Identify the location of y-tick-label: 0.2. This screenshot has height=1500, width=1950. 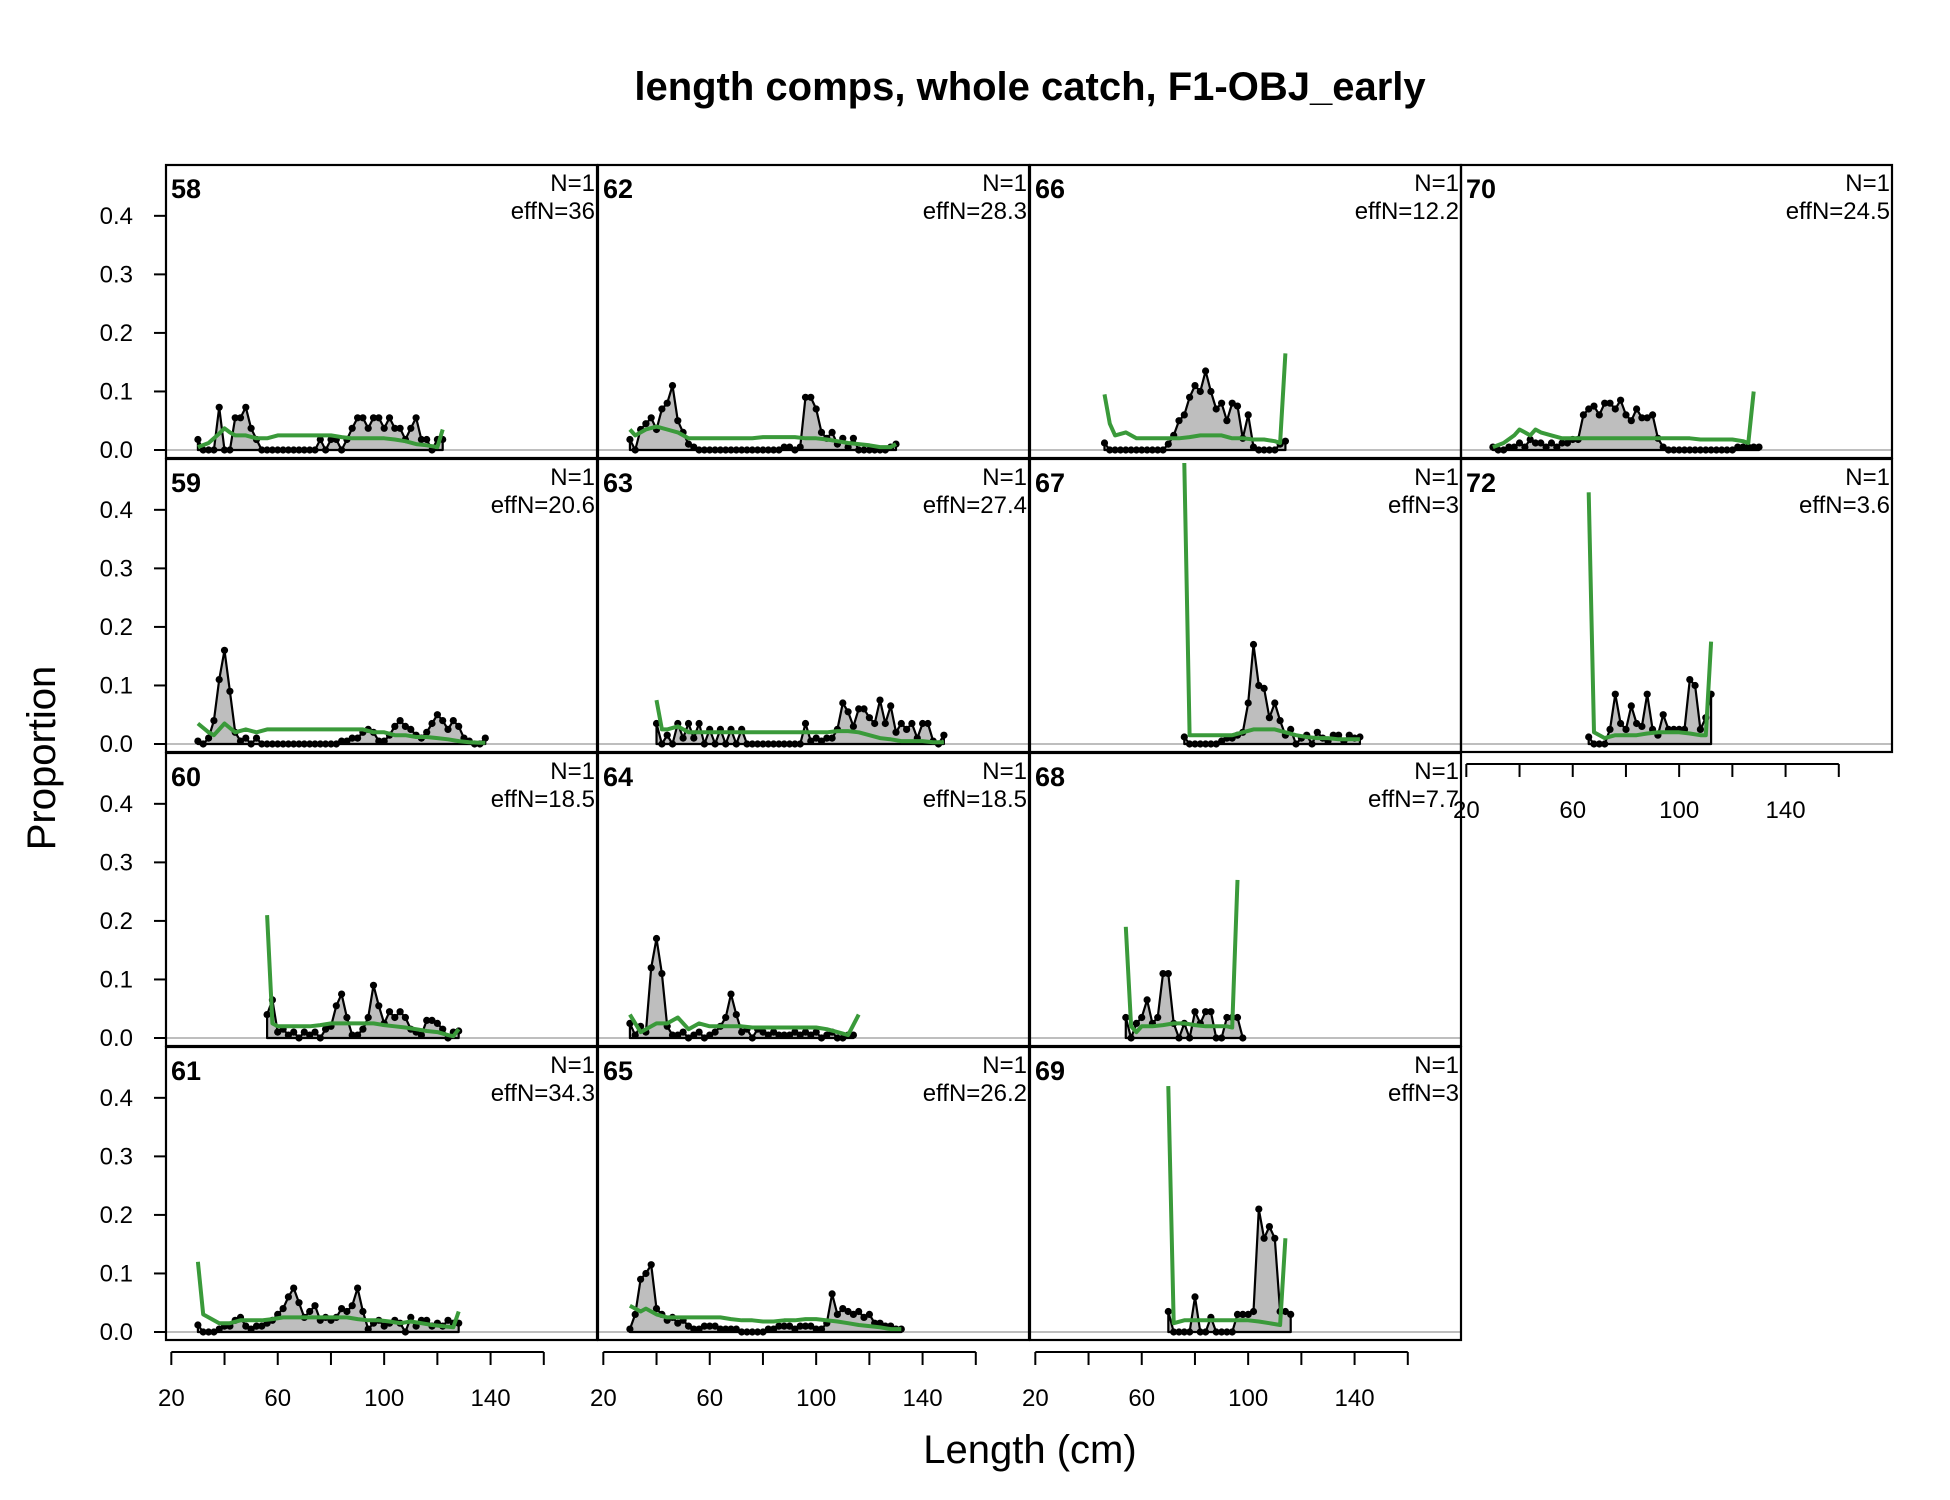
(116, 333).